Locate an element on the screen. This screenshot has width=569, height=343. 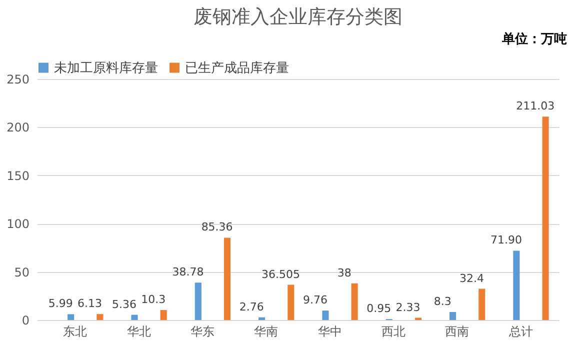
legend-label: 未加工原料库存量 is located at coordinates (106, 68).